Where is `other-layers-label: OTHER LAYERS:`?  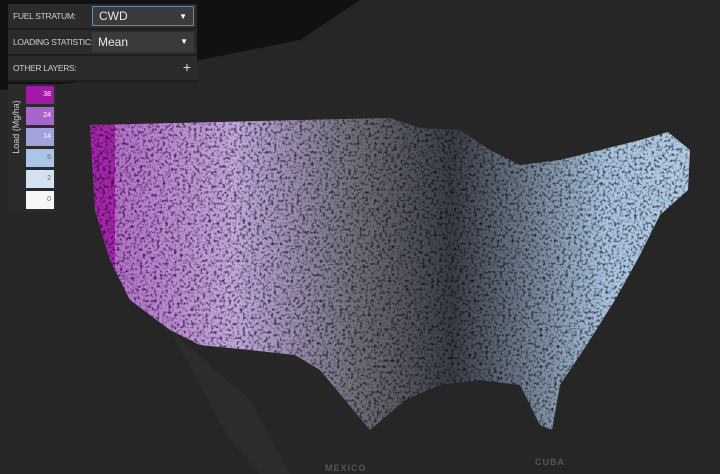 other-layers-label: OTHER LAYERS: is located at coordinates (45, 68).